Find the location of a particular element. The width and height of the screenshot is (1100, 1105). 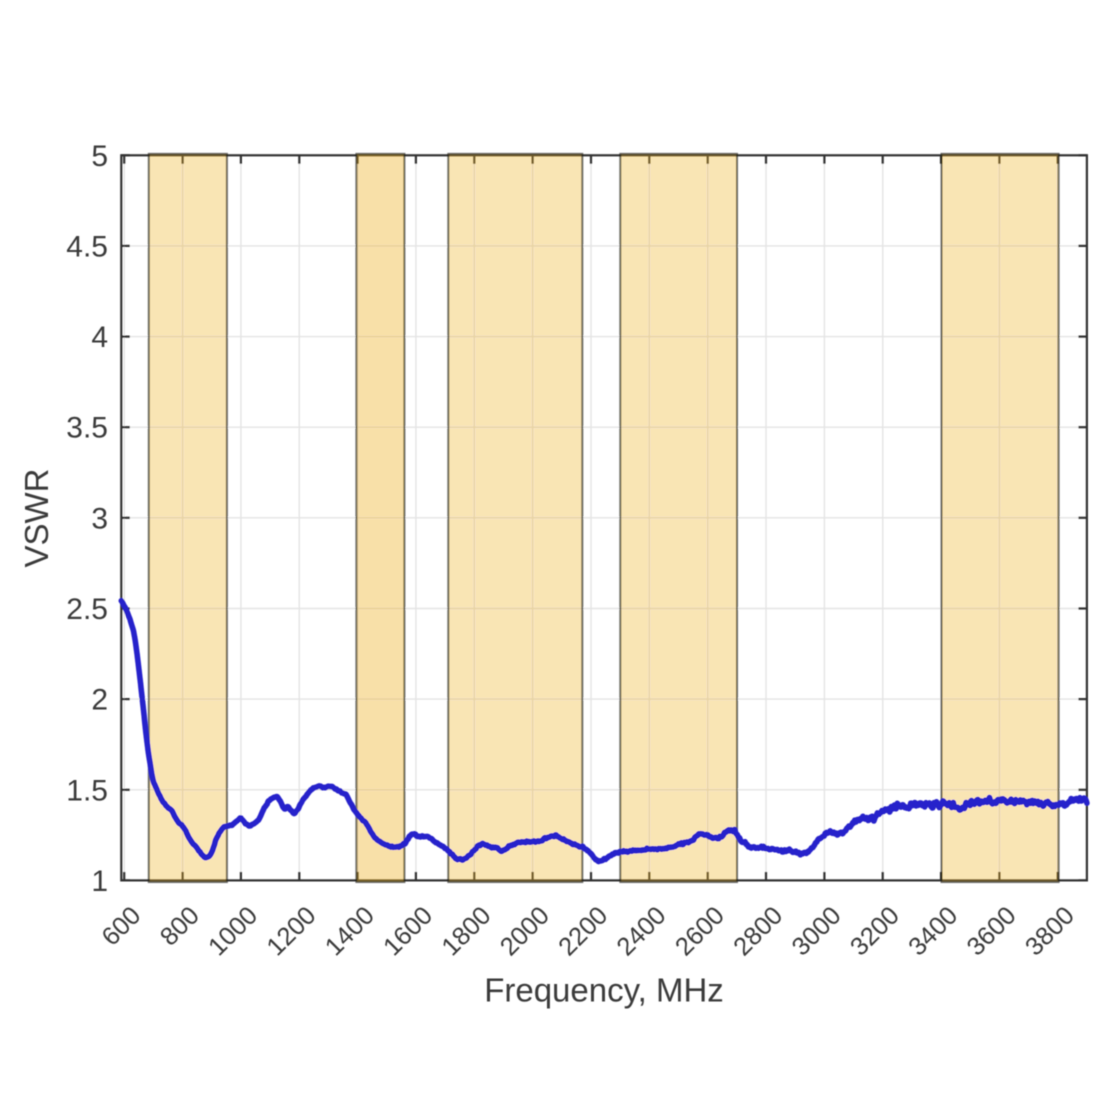

svg-text: Frequency, MHz is located at coordinates (604, 990).